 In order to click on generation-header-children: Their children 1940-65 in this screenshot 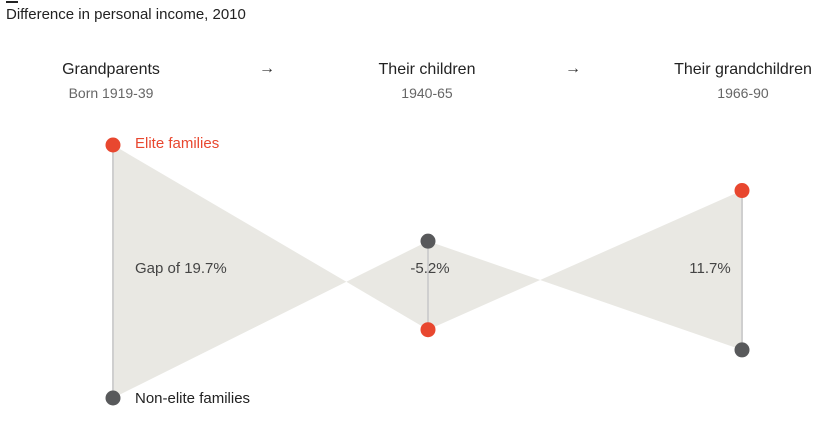, I will do `click(427, 81)`.